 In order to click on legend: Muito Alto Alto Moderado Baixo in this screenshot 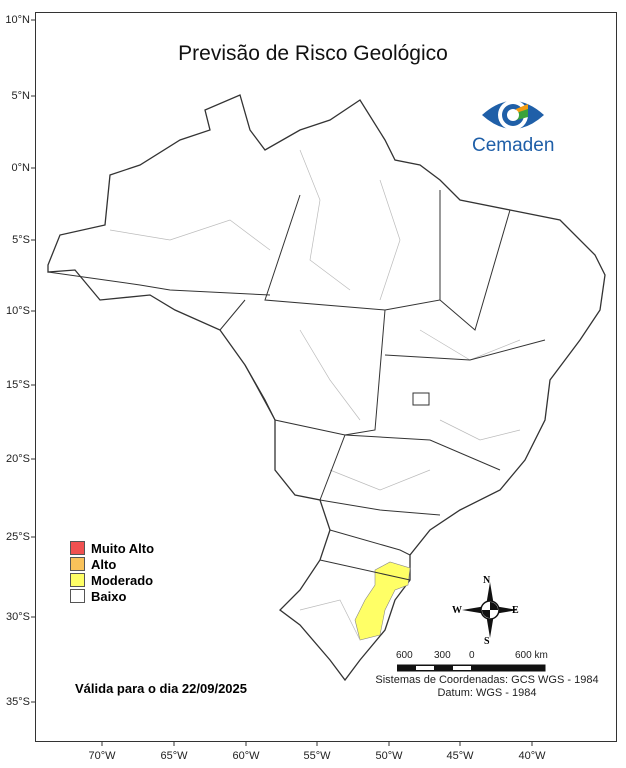, I will do `click(112, 572)`.